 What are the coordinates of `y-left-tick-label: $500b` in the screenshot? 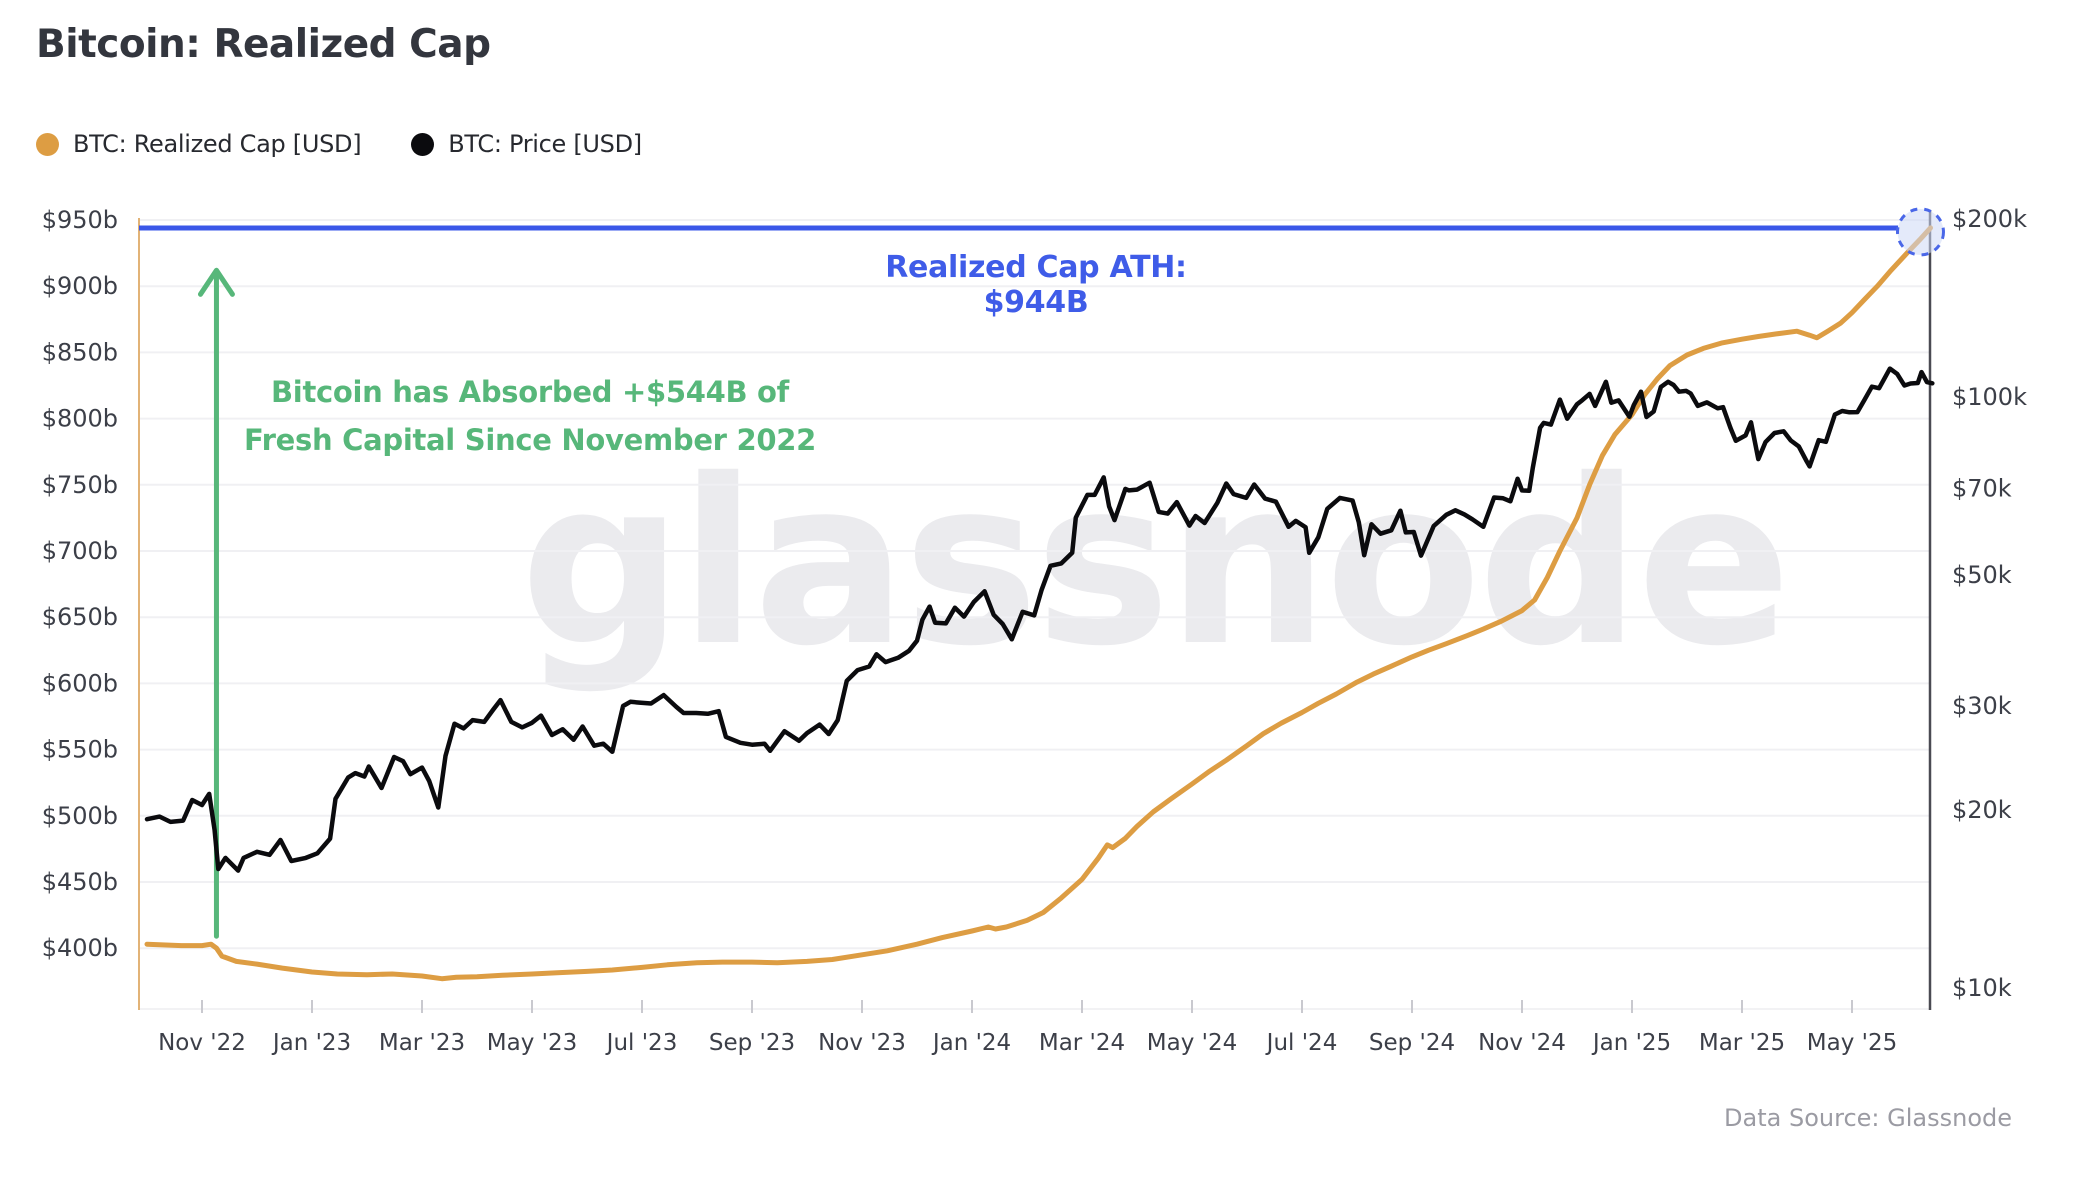 It's located at (80, 816).